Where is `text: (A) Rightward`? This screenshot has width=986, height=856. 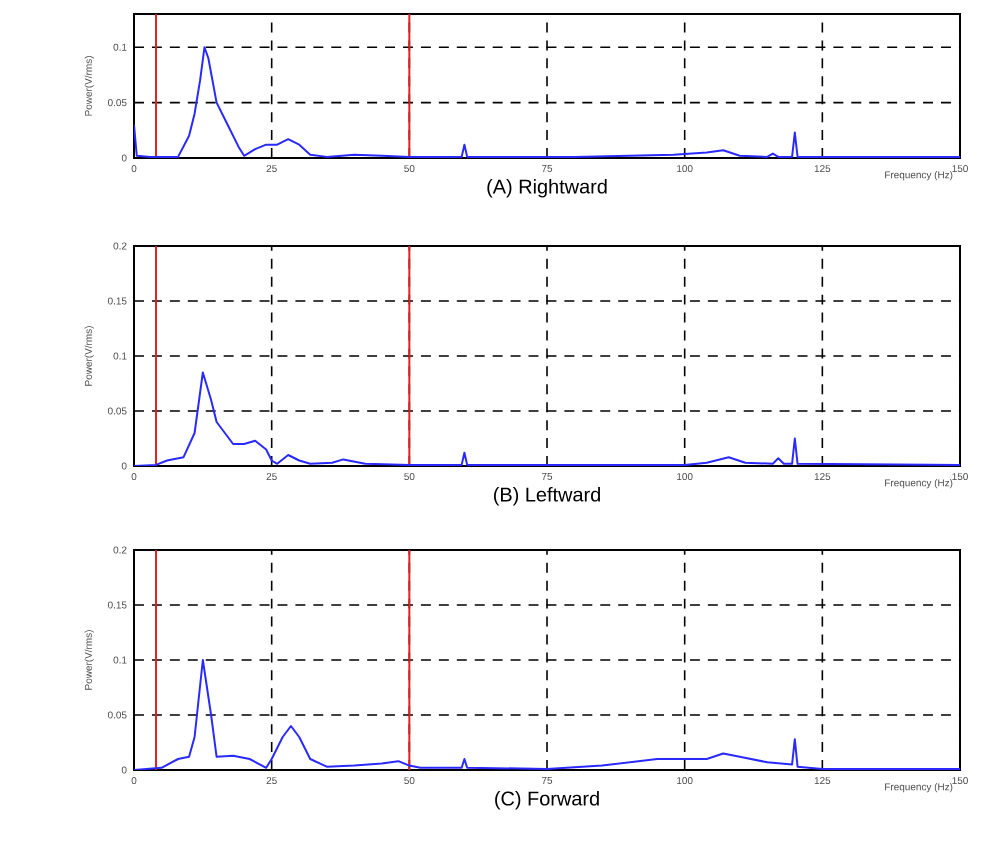 text: (A) Rightward is located at coordinates (547, 188).